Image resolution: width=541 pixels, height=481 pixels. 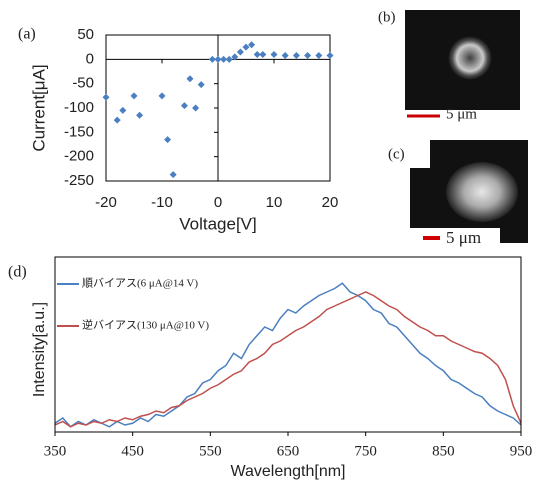 What do you see at coordinates (79, 131) in the screenshot?
I see `y-tick-label: -150` at bounding box center [79, 131].